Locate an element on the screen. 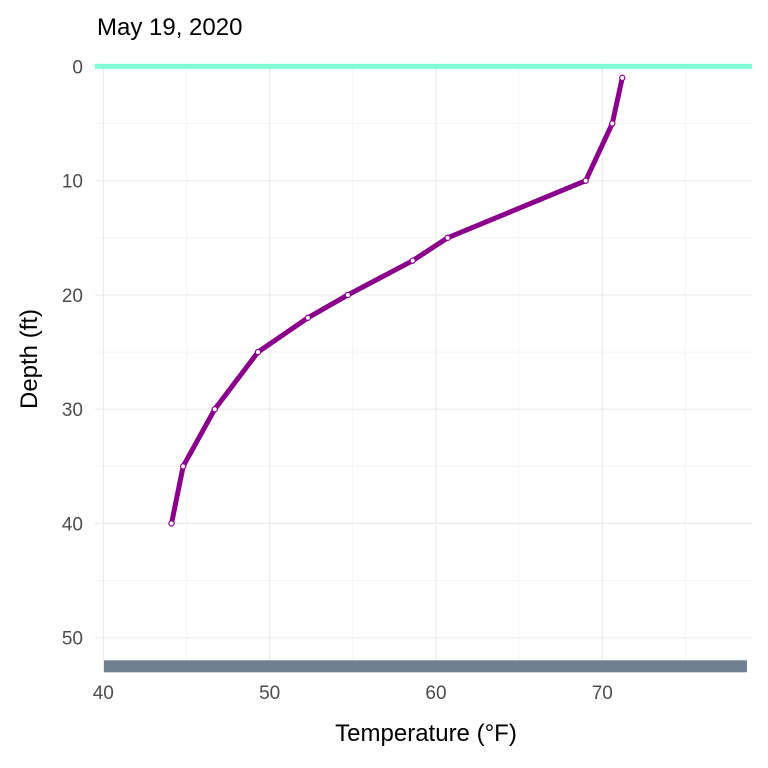 This screenshot has height=768, width=768. y-tick-label: 20 is located at coordinates (72, 296).